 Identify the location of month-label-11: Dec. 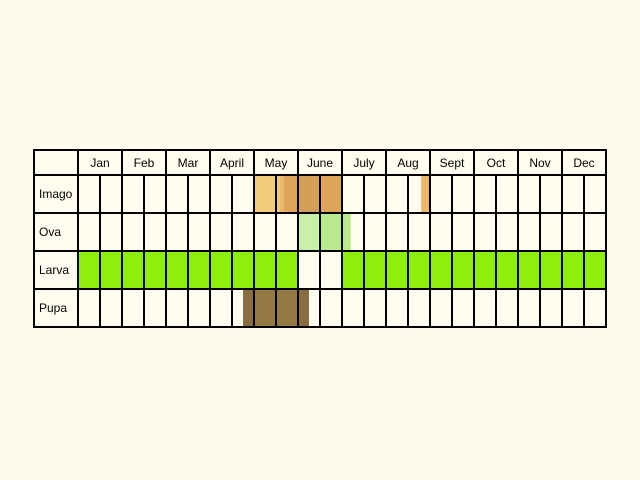
(583, 163).